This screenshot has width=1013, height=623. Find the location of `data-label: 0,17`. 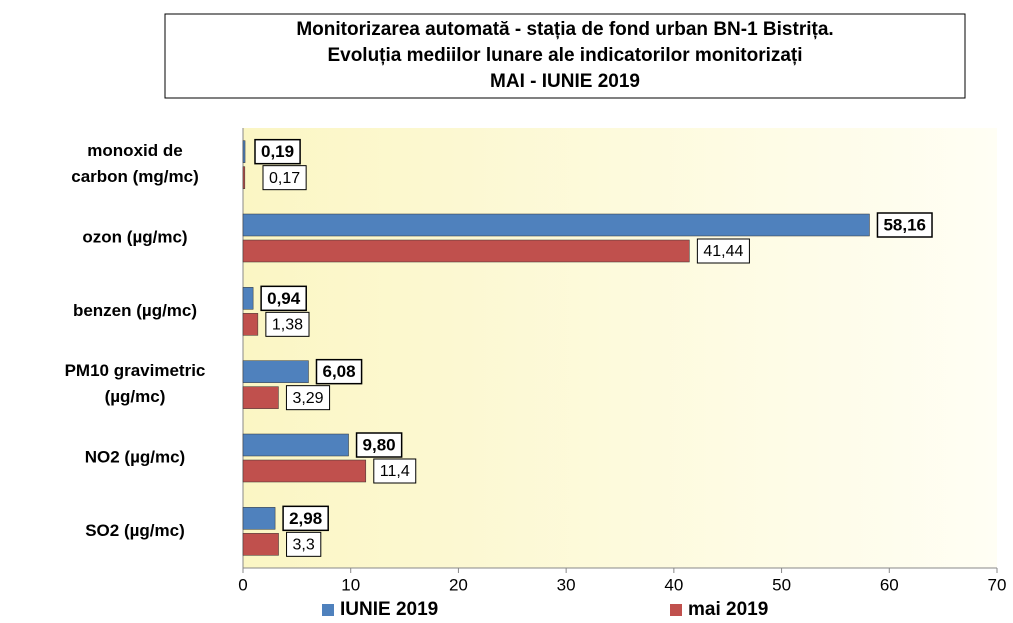

data-label: 0,17 is located at coordinates (284, 178).